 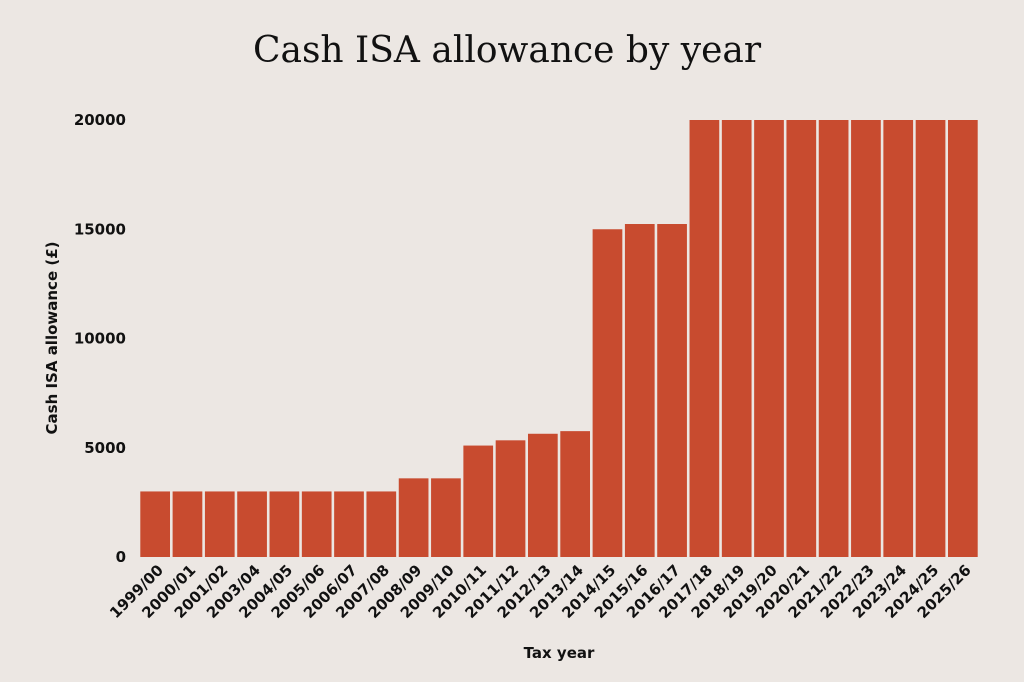 What do you see at coordinates (100, 120) in the screenshot?
I see `y-tick-label: 20000` at bounding box center [100, 120].